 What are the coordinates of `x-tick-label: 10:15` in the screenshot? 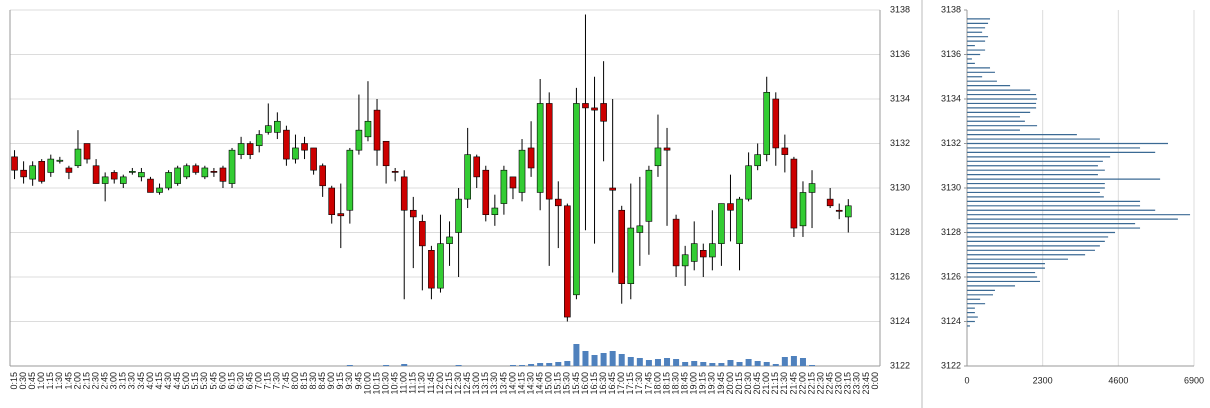 It's located at (376, 383).